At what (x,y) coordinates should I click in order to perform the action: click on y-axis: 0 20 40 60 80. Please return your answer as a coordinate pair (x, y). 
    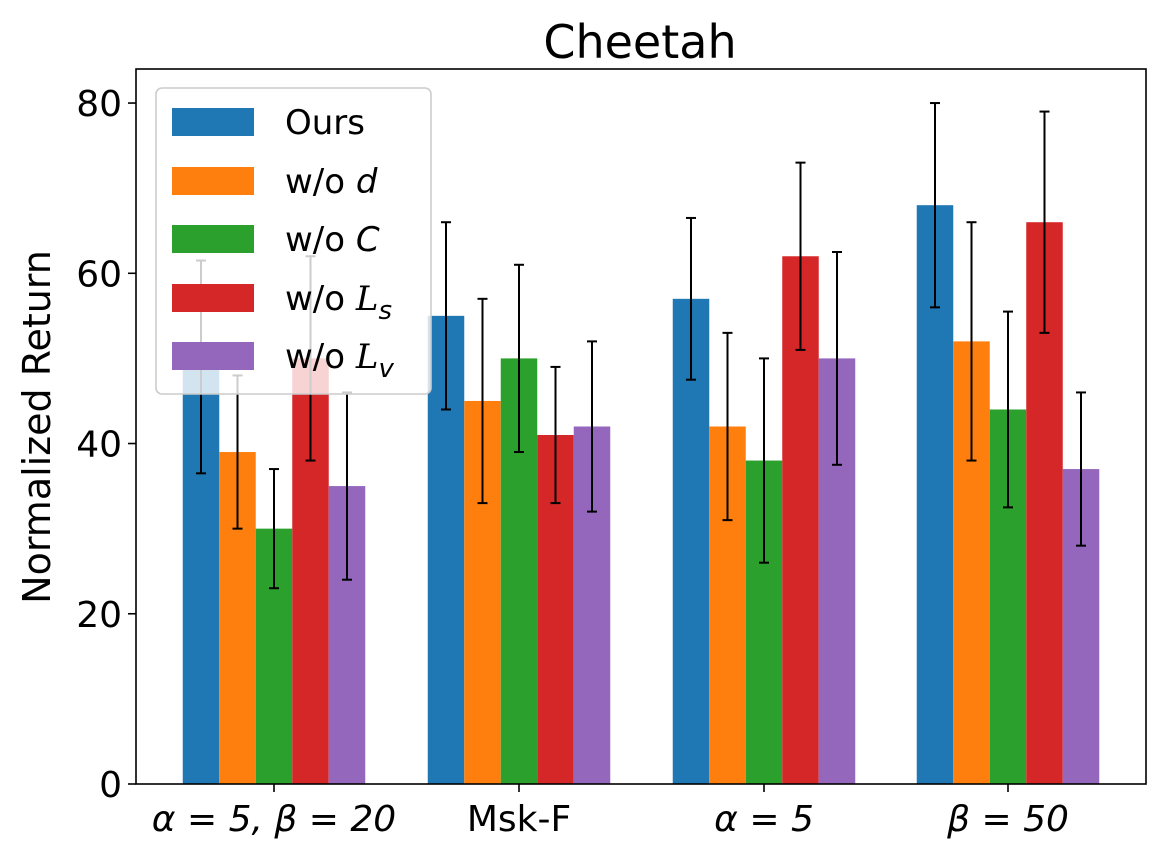
    Looking at the image, I should click on (106, 445).